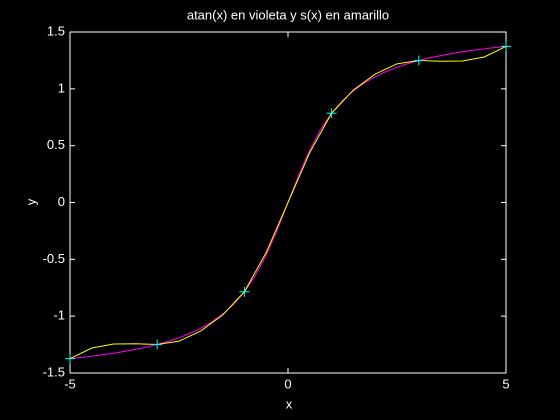 The width and height of the screenshot is (560, 420). I want to click on y-tick-label: 1.5, so click(56, 30).